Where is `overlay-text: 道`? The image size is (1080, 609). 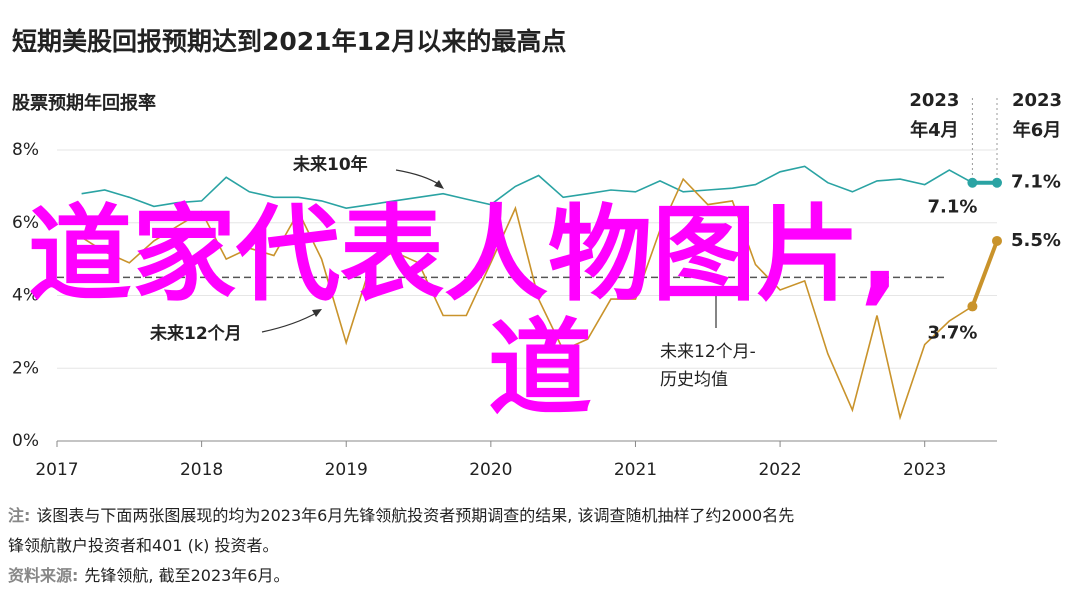
overlay-text: 道 is located at coordinates (540, 368).